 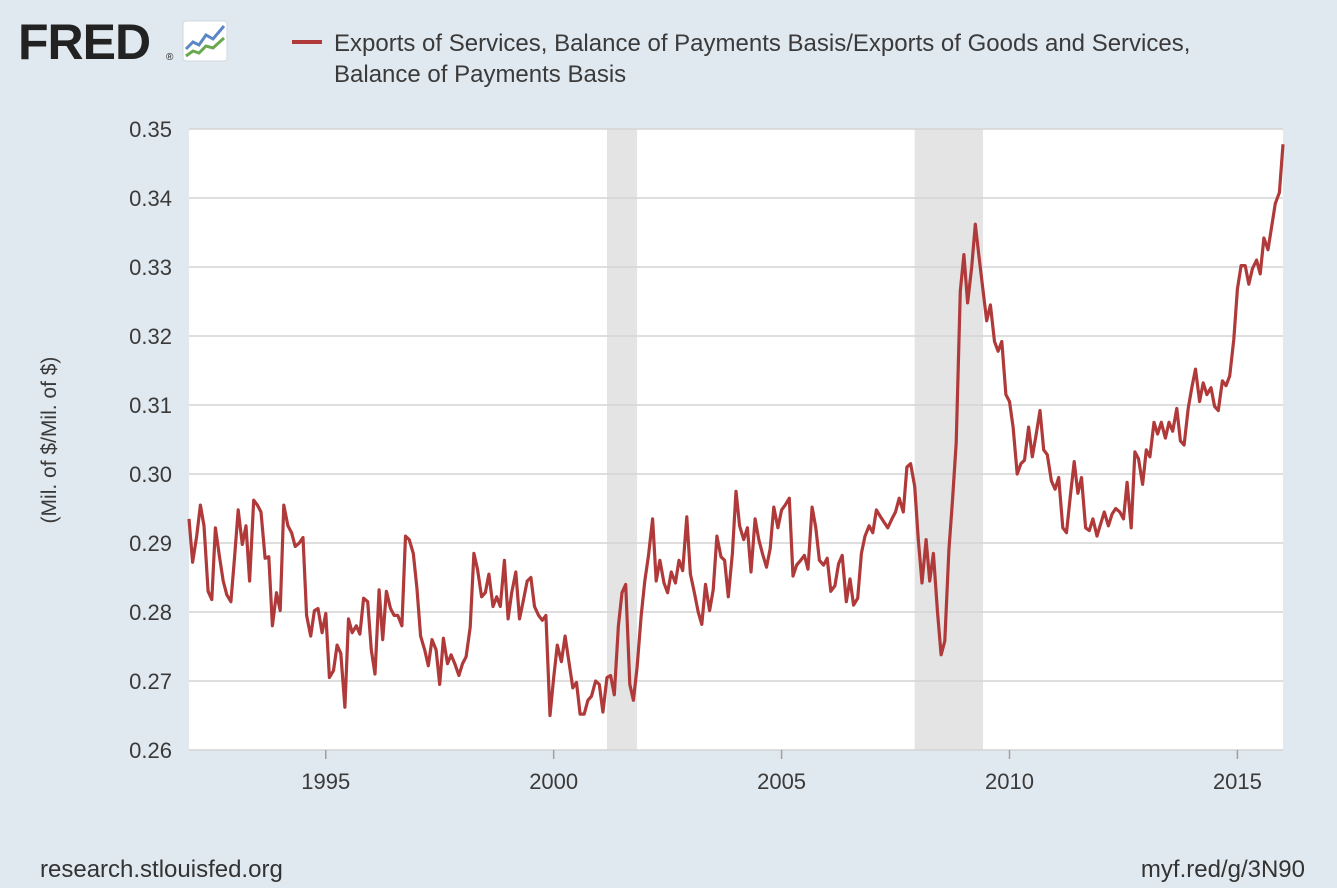 I want to click on footer-short-link: myf.red/g/3N90, so click(x=1223, y=869).